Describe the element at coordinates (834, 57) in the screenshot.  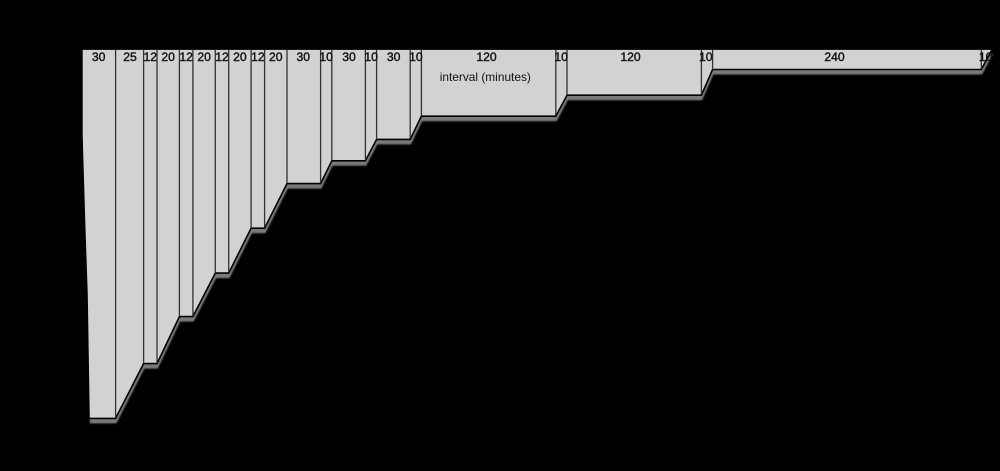
I see `svg-text: 240` at that location.